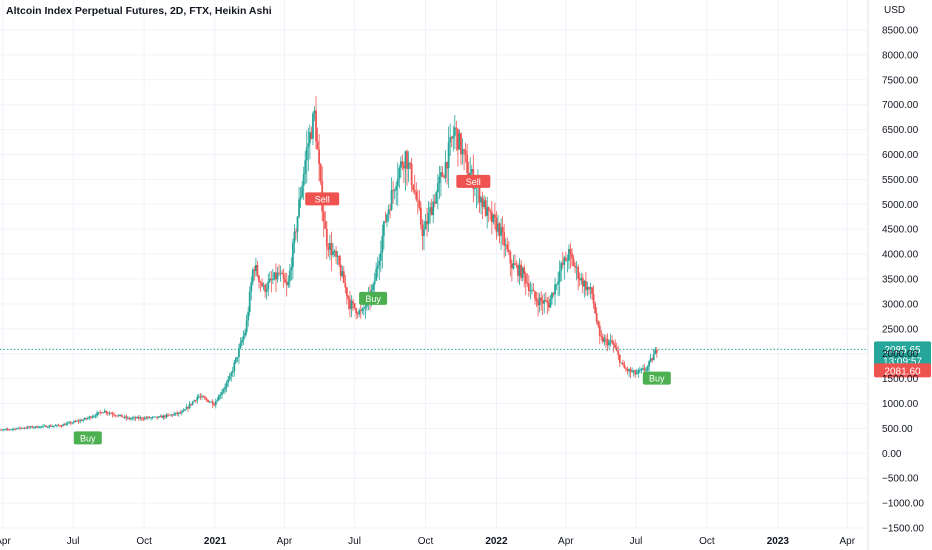 Image resolution: width=932 pixels, height=550 pixels. I want to click on y-tick-label: 2500.00, so click(900, 329).